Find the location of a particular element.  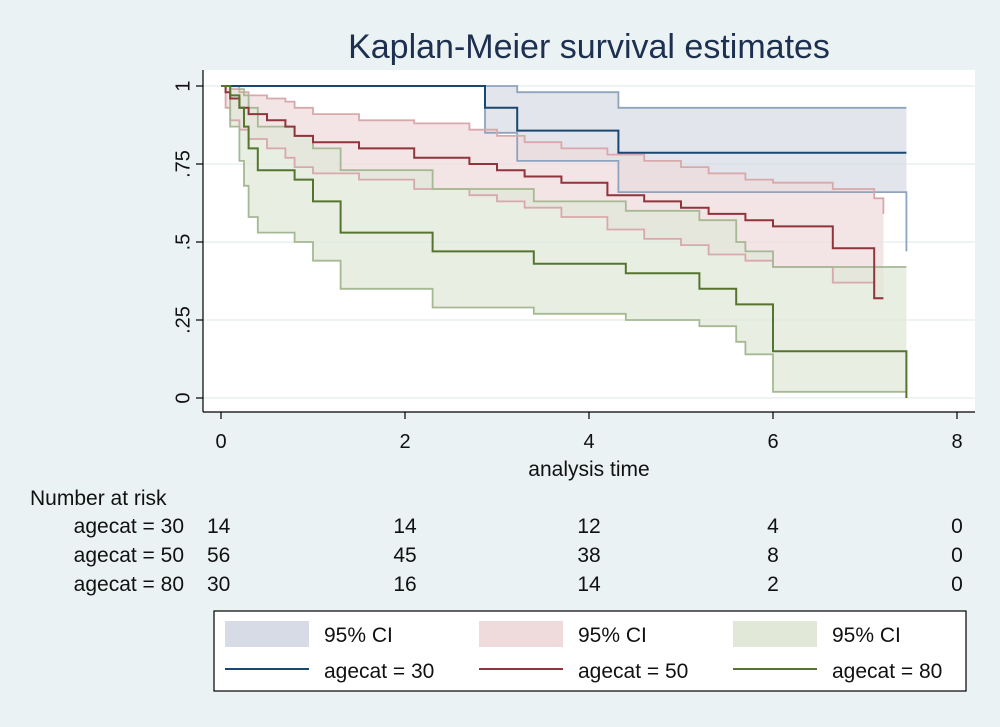

x-tick-label-4: 8 is located at coordinates (956, 442).